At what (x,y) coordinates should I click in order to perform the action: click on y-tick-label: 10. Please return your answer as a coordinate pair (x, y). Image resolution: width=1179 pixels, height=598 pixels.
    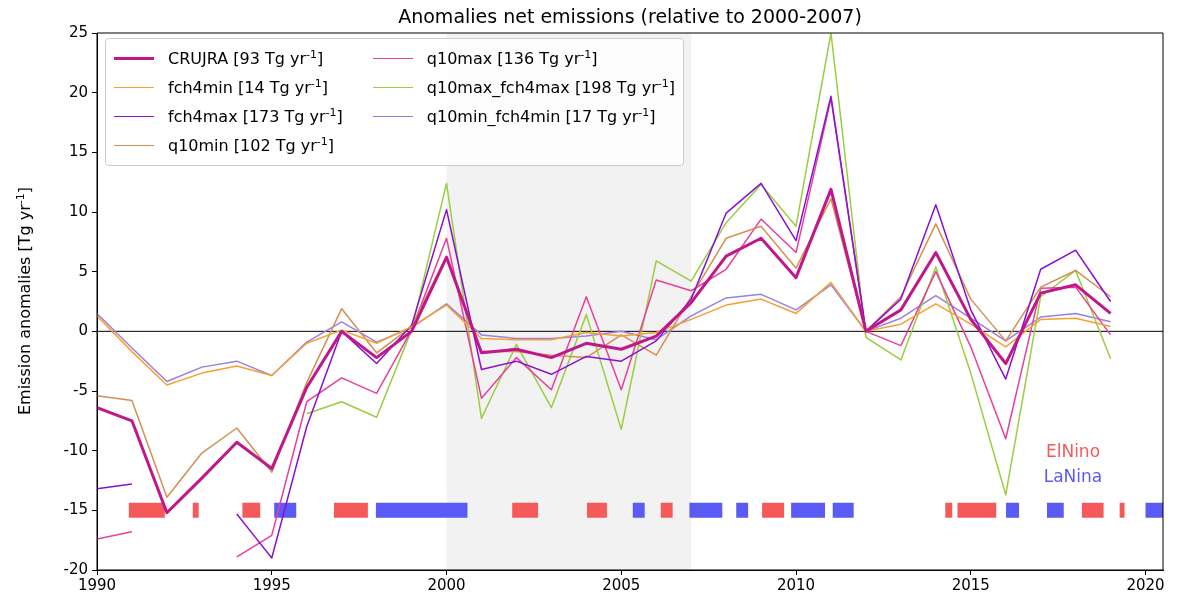
    Looking at the image, I should click on (78, 210).